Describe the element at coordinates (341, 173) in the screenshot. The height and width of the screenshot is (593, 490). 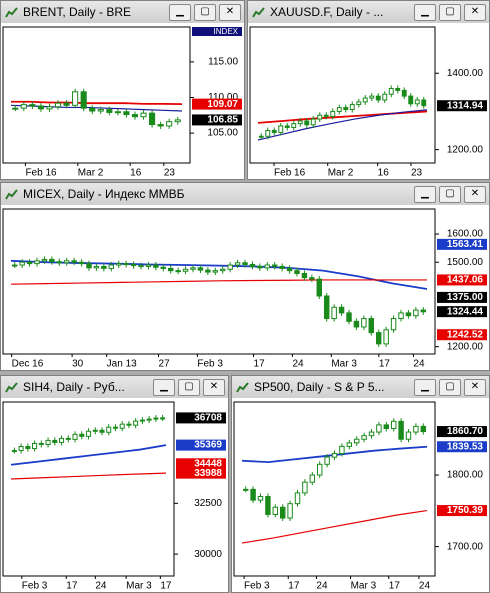
I see `x-tick-label: Mar 2` at that location.